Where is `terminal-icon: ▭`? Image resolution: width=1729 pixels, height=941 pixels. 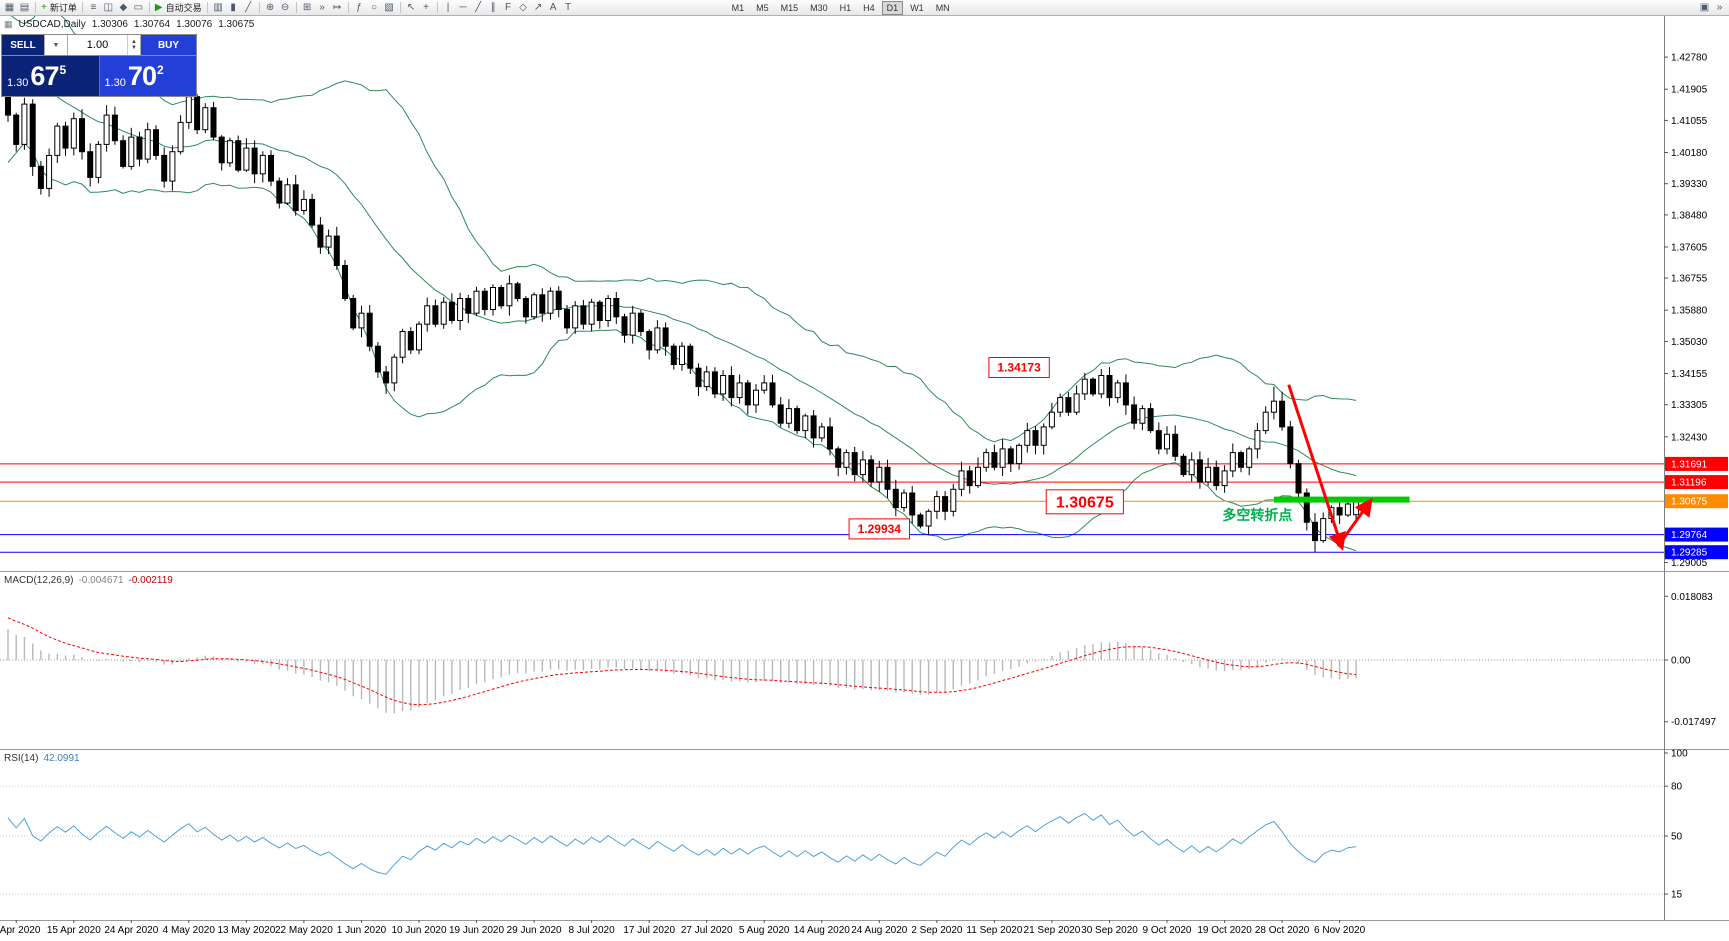 terminal-icon: ▭ is located at coordinates (138, 8).